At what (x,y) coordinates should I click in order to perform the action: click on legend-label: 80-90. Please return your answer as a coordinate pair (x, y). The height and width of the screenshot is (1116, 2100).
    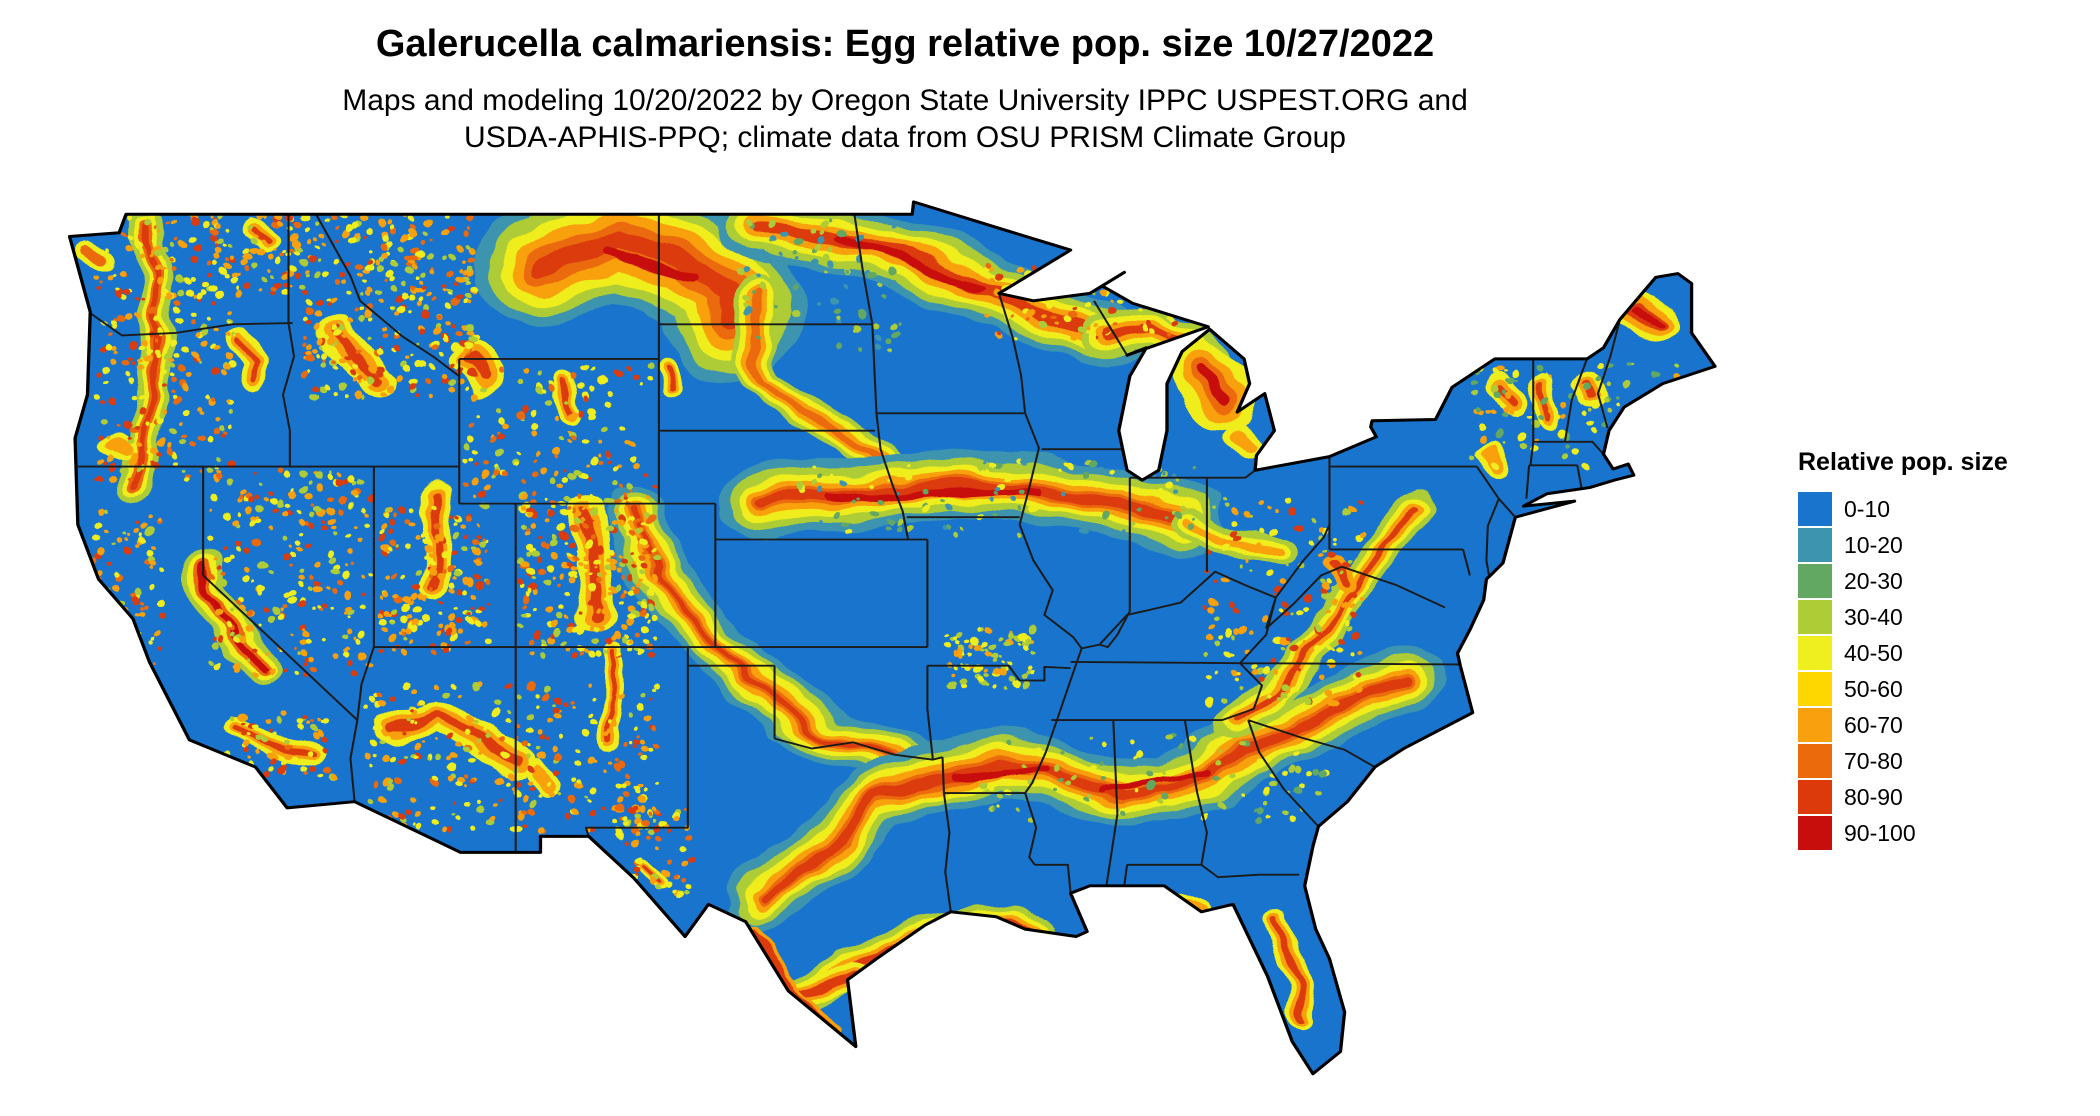
    Looking at the image, I should click on (1873, 796).